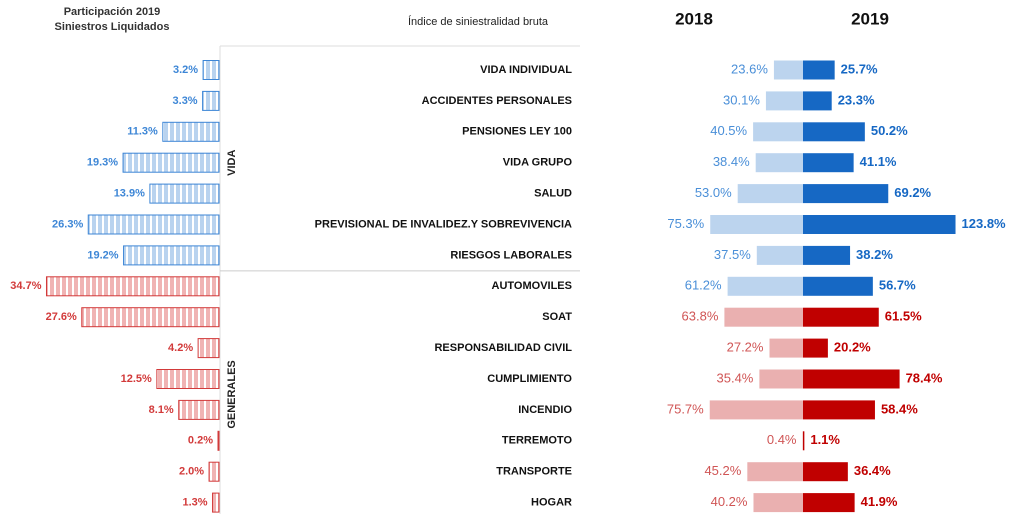 This screenshot has height=514, width=1017. Describe the element at coordinates (700, 316) in the screenshot. I see `label-2018: 63.8%` at that location.